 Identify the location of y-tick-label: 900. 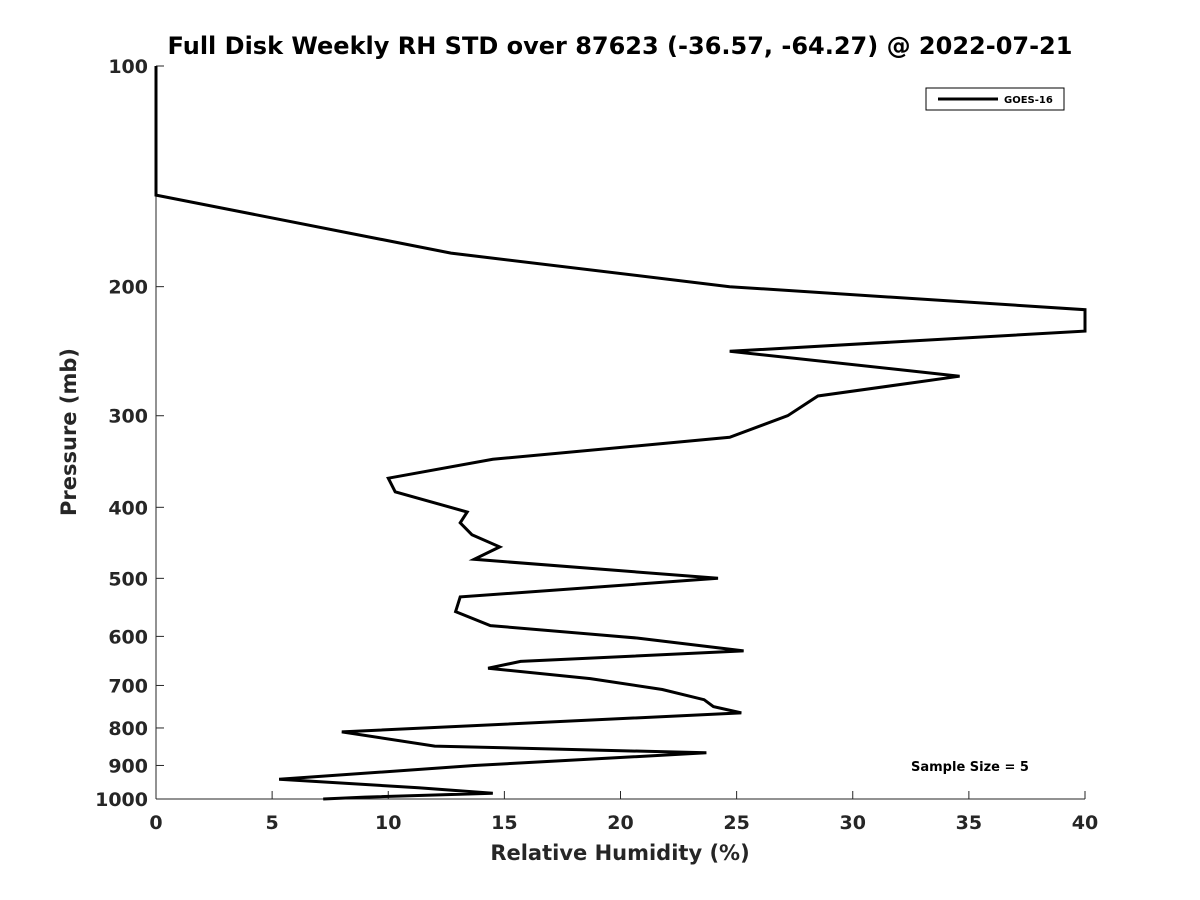
(128, 766).